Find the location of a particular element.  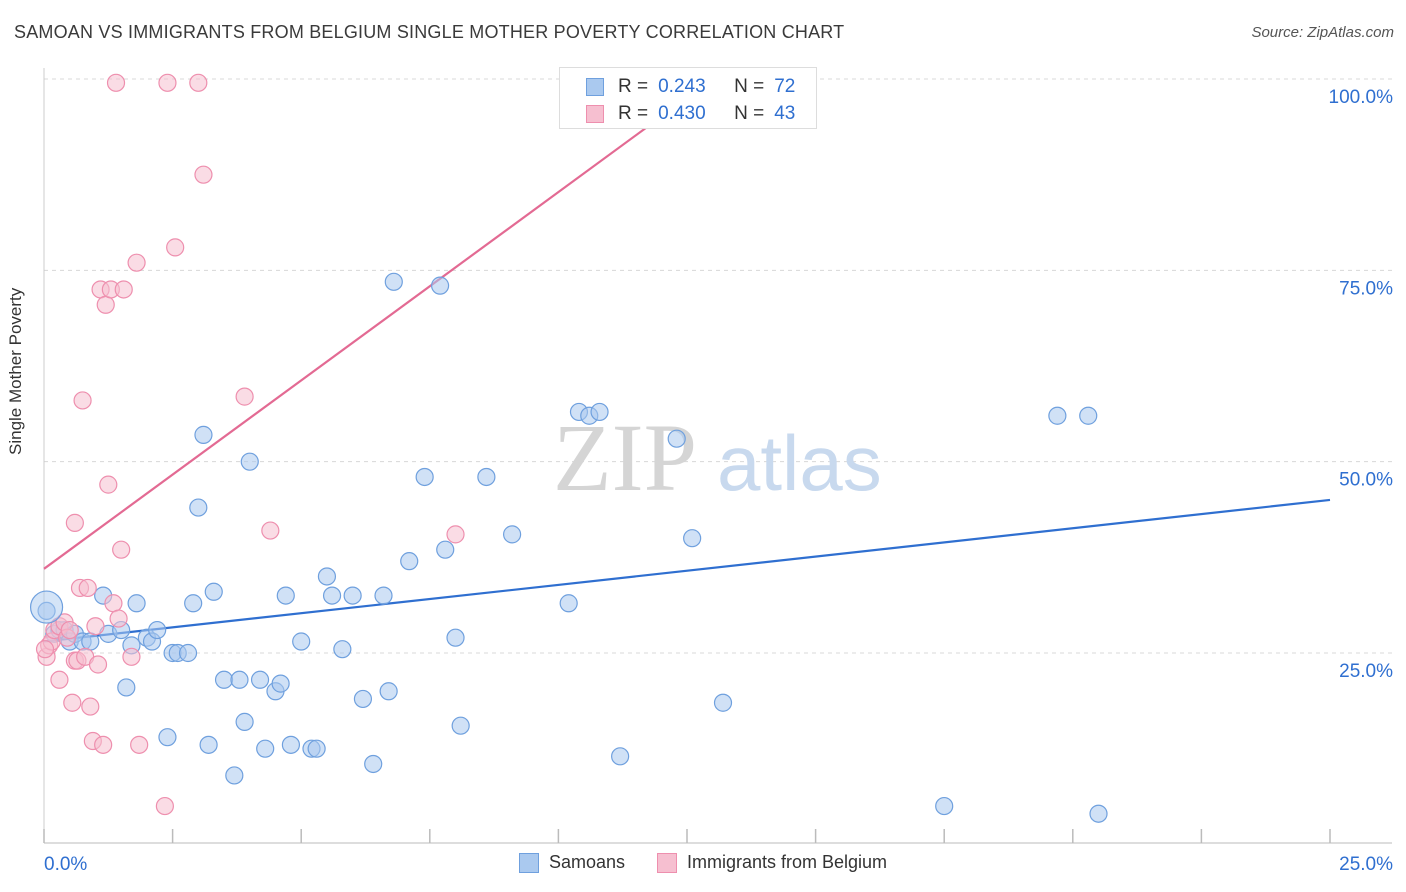

n-value: 43 is located at coordinates (785, 113).